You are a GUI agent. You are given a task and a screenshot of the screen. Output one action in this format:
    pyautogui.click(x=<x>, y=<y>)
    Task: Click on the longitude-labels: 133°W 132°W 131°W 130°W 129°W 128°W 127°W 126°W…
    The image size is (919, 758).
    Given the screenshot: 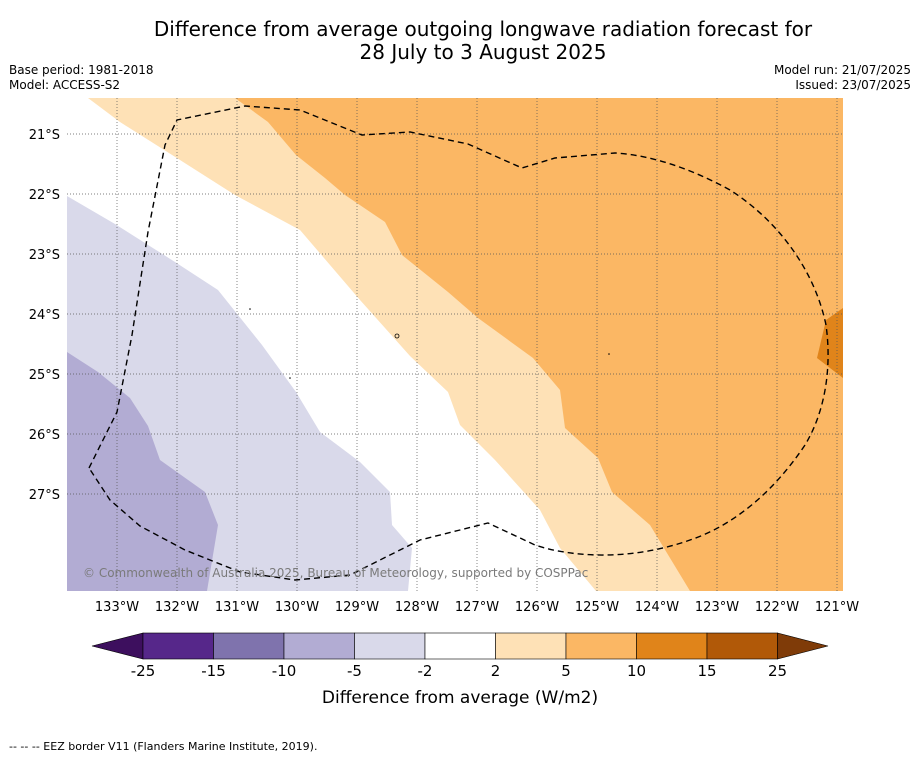 What is the action you would take?
    pyautogui.click(x=477, y=607)
    